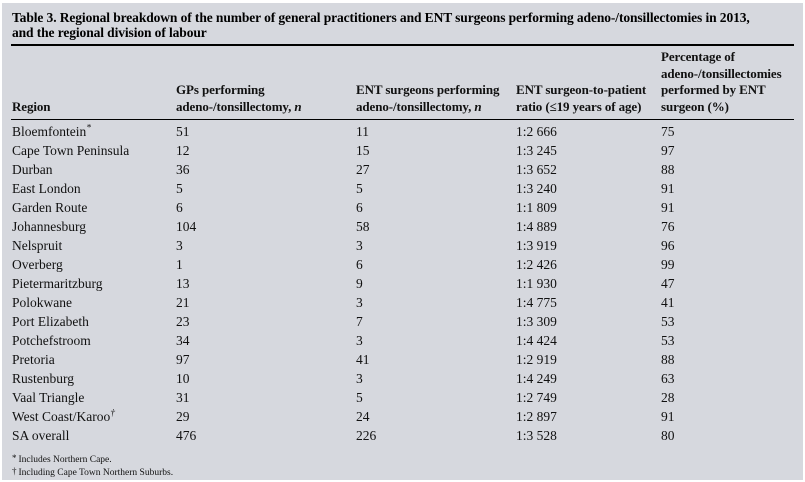 This screenshot has width=805, height=482. I want to click on ent-surgeons-cell: 15, so click(363, 150).